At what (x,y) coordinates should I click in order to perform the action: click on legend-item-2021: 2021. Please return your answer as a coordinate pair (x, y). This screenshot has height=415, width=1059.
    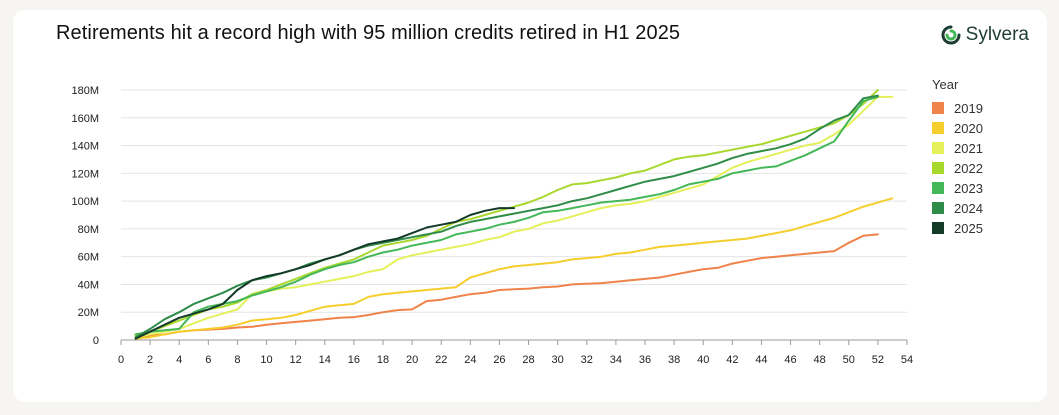
    Looking at the image, I should click on (957, 148).